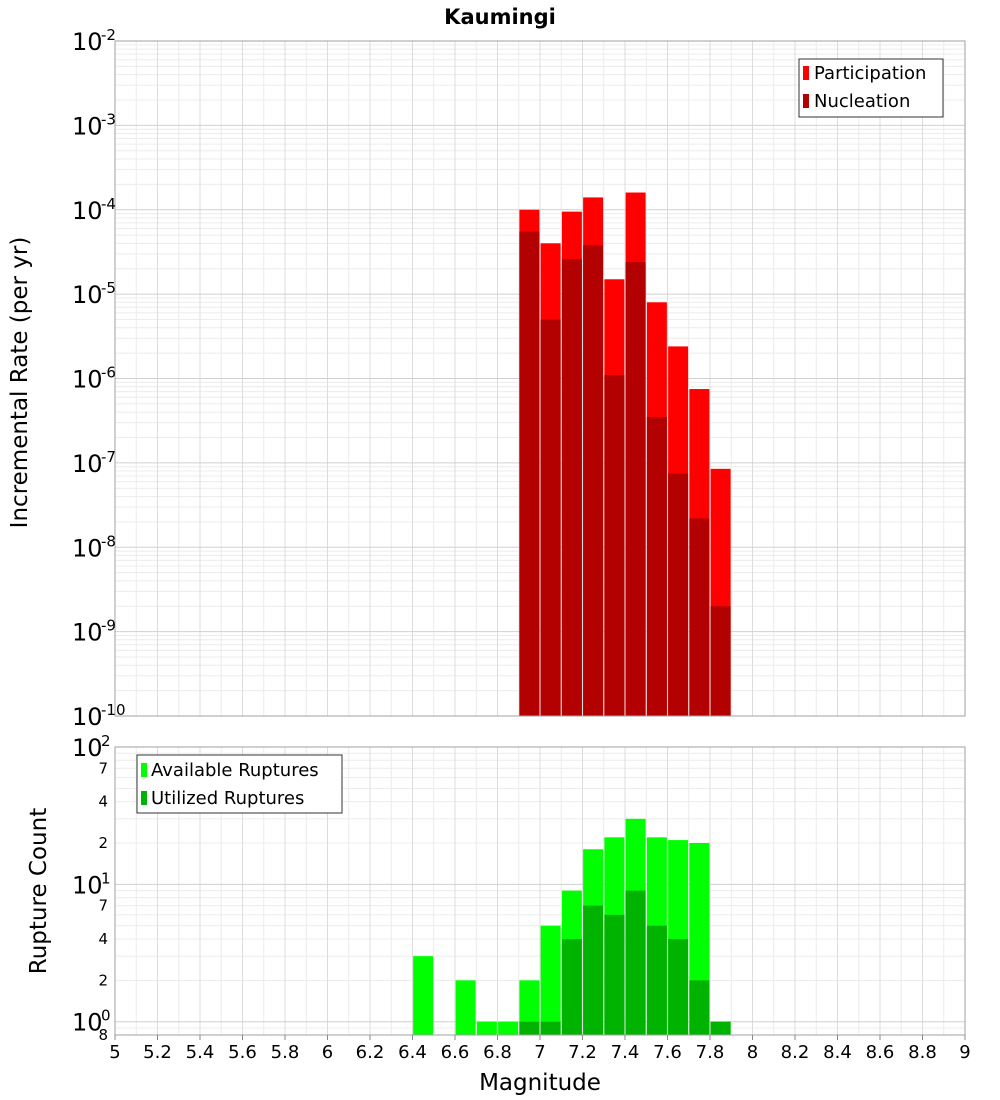 The height and width of the screenshot is (1100, 1000). What do you see at coordinates (106, 741) in the screenshot?
I see `y-tick-exponent: 2` at bounding box center [106, 741].